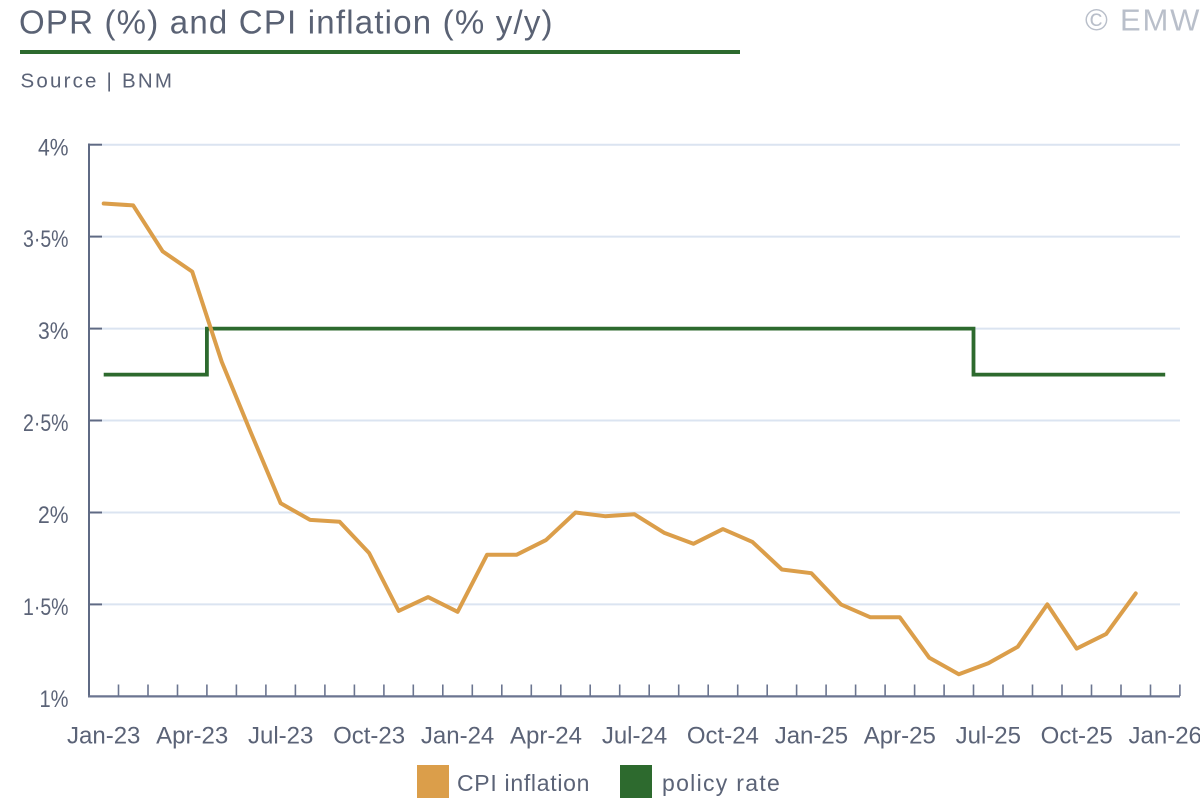 The image size is (1200, 800). What do you see at coordinates (369, 736) in the screenshot?
I see `svg-text: Oct-23` at bounding box center [369, 736].